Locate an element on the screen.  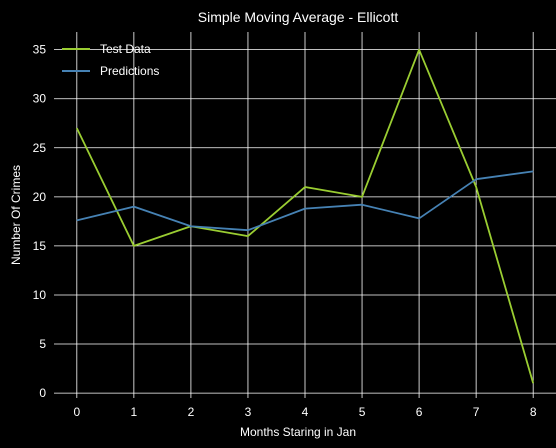
legend: Test Data Predictions is located at coordinates (110, 60).